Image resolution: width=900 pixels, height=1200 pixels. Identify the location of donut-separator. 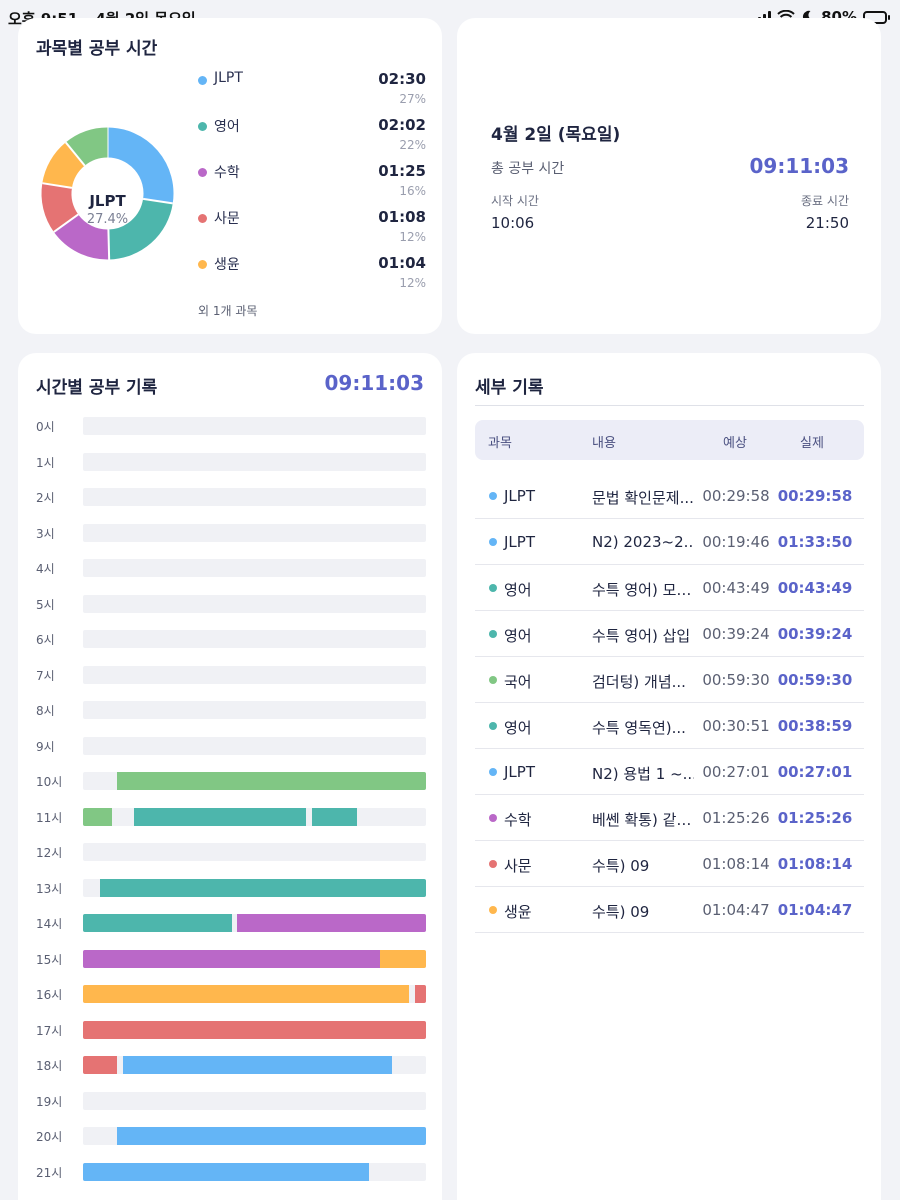
(66, 223).